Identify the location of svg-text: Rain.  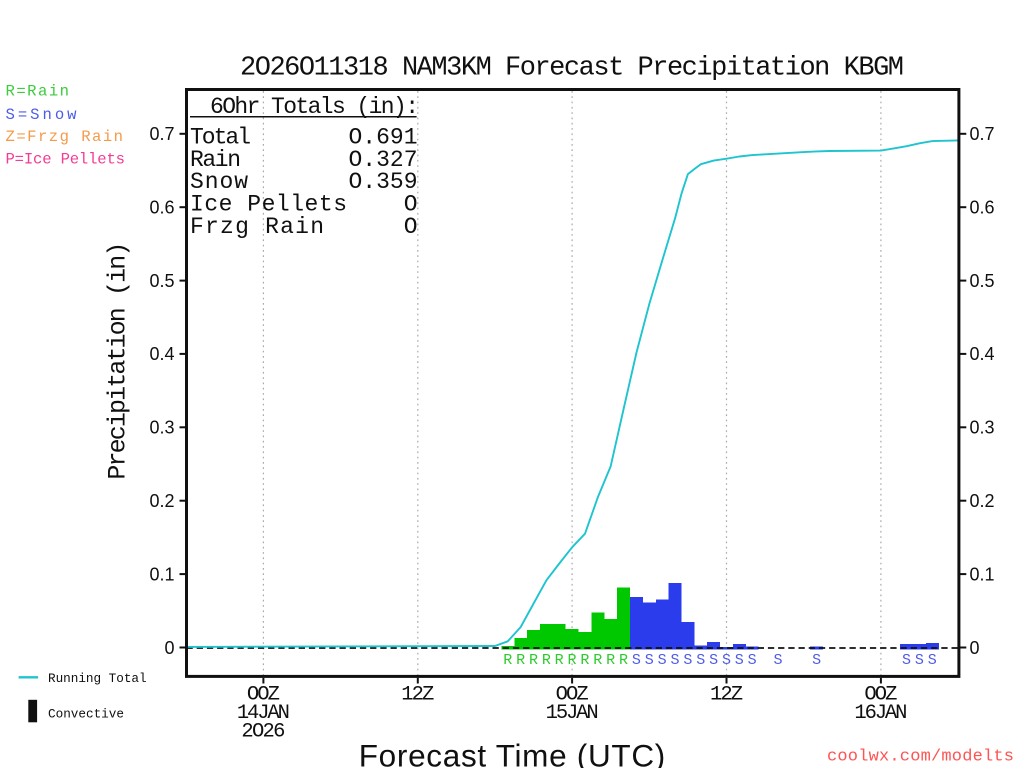
(215, 160).